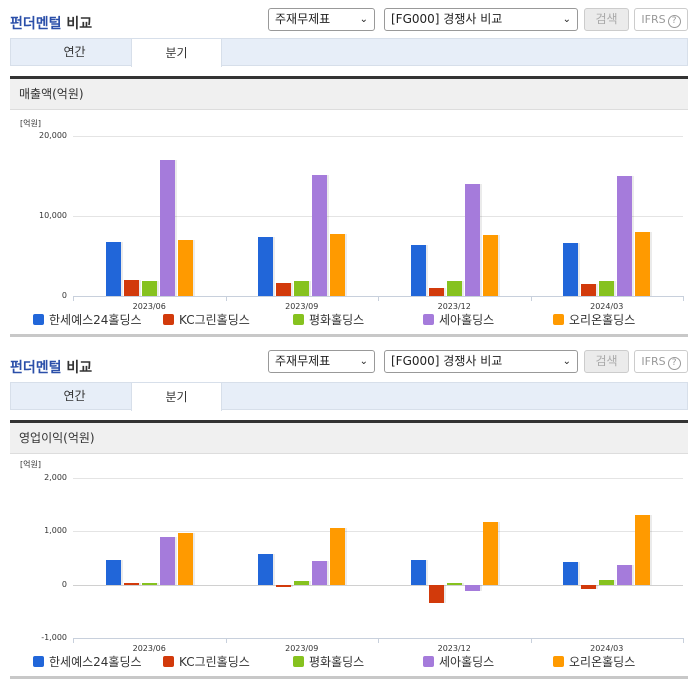 The image size is (696, 684). I want to click on bar-세아홀딩스-2023/06, so click(167, 228).